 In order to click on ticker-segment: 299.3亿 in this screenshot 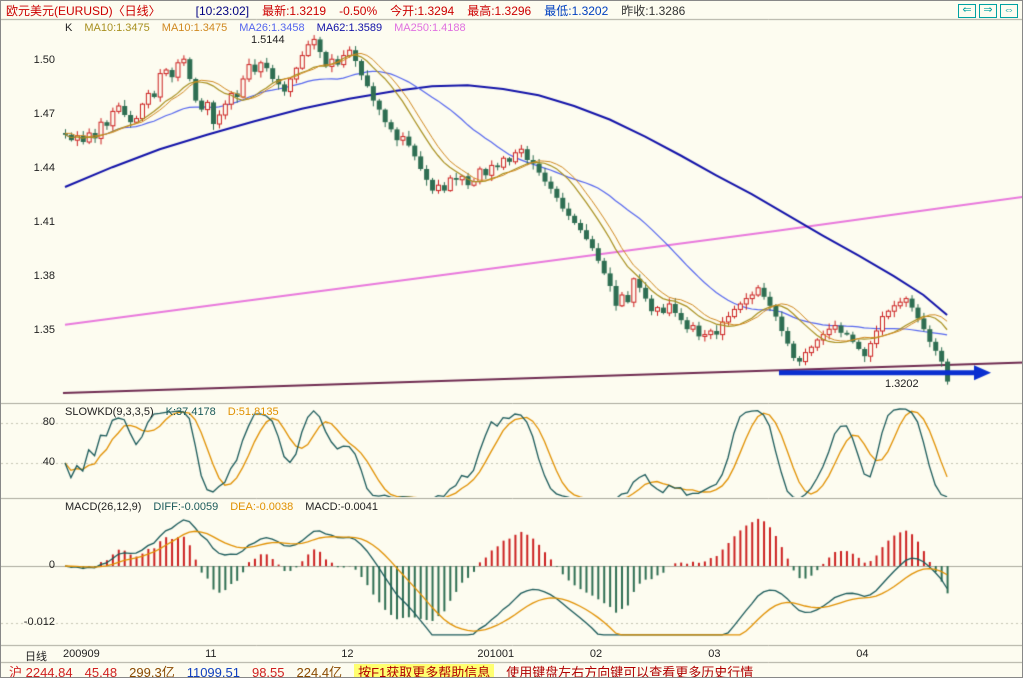, I will do `click(152, 671)`.